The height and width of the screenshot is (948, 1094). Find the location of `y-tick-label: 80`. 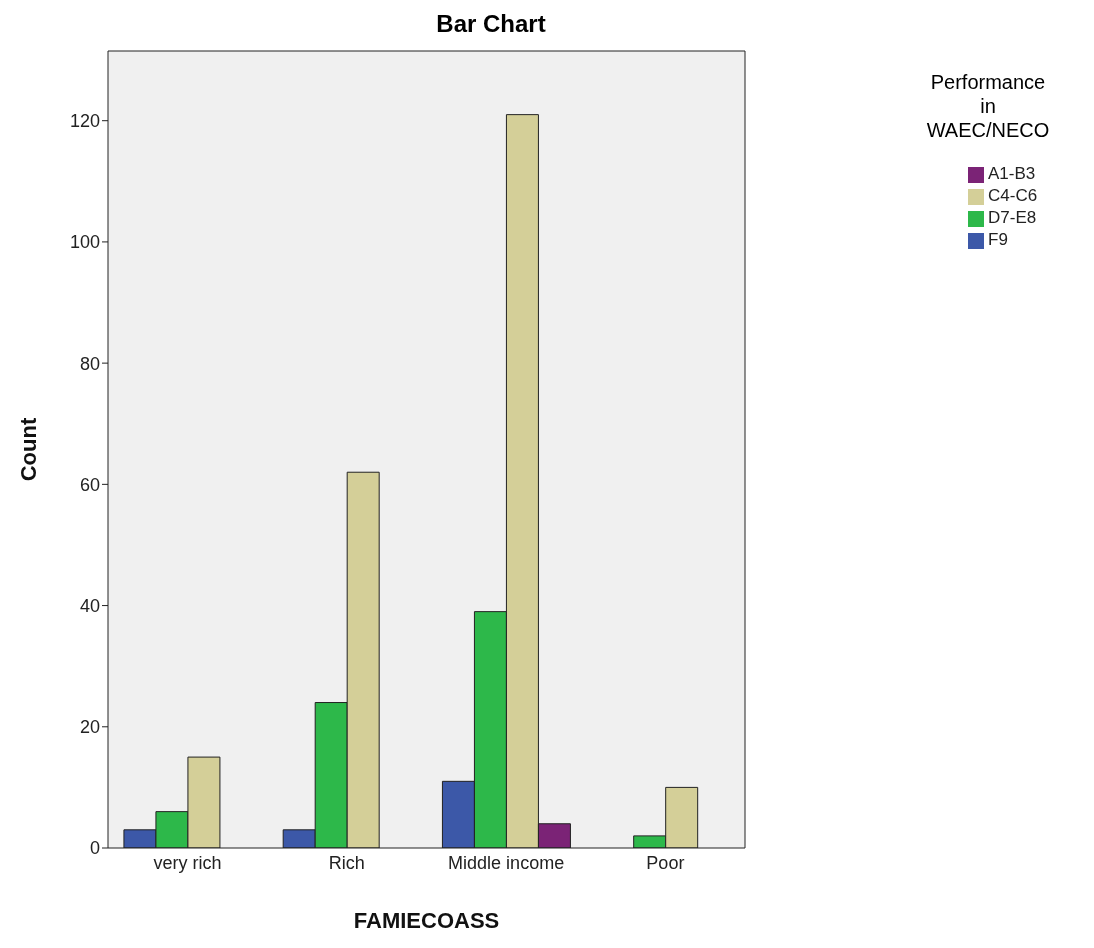

y-tick-label: 80 is located at coordinates (89, 363).